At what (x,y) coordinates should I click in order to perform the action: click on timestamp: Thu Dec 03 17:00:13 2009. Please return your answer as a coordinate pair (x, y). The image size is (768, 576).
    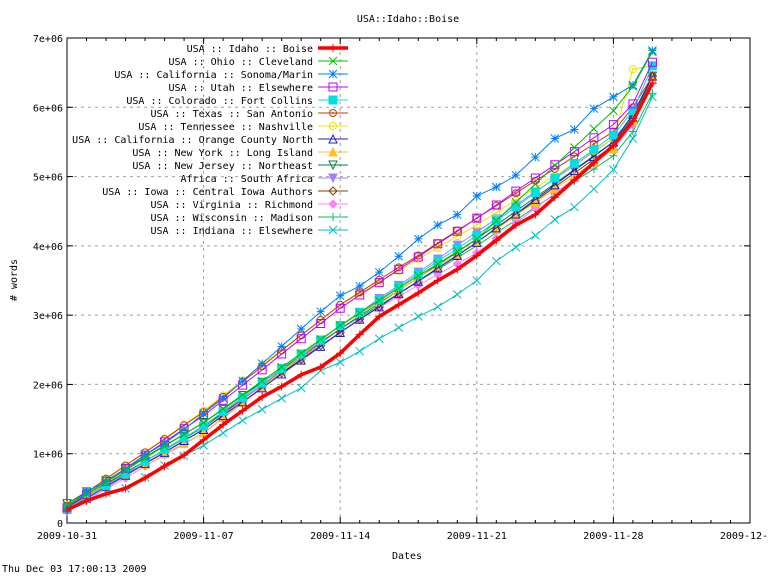
    Looking at the image, I should click on (74, 569).